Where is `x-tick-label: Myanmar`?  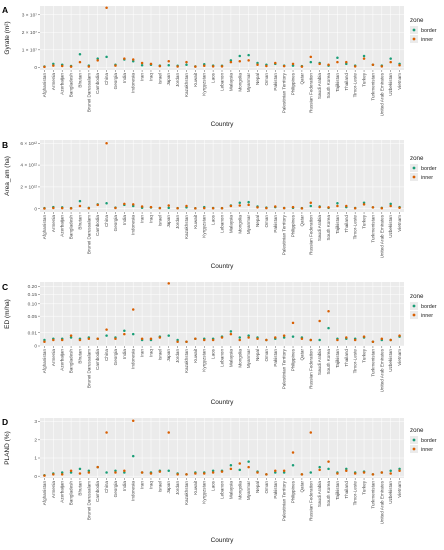 x-tick-label: Myanmar is located at coordinates (248, 359).